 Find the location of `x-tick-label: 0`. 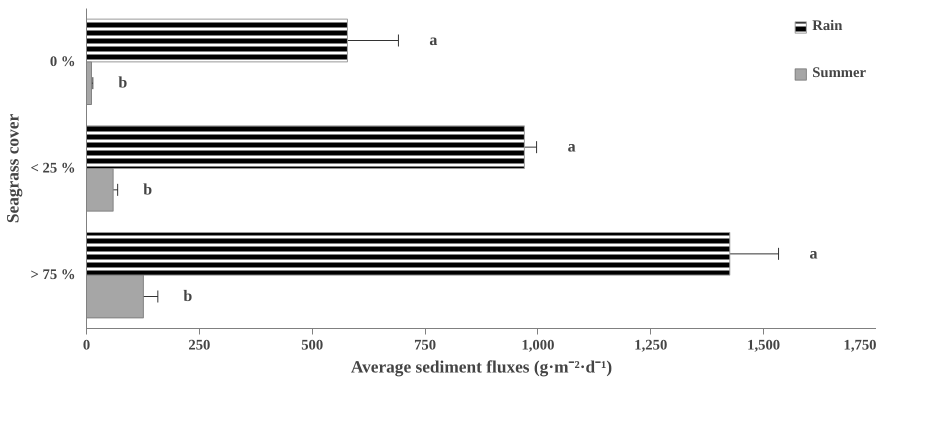

x-tick-label: 0 is located at coordinates (86, 346).